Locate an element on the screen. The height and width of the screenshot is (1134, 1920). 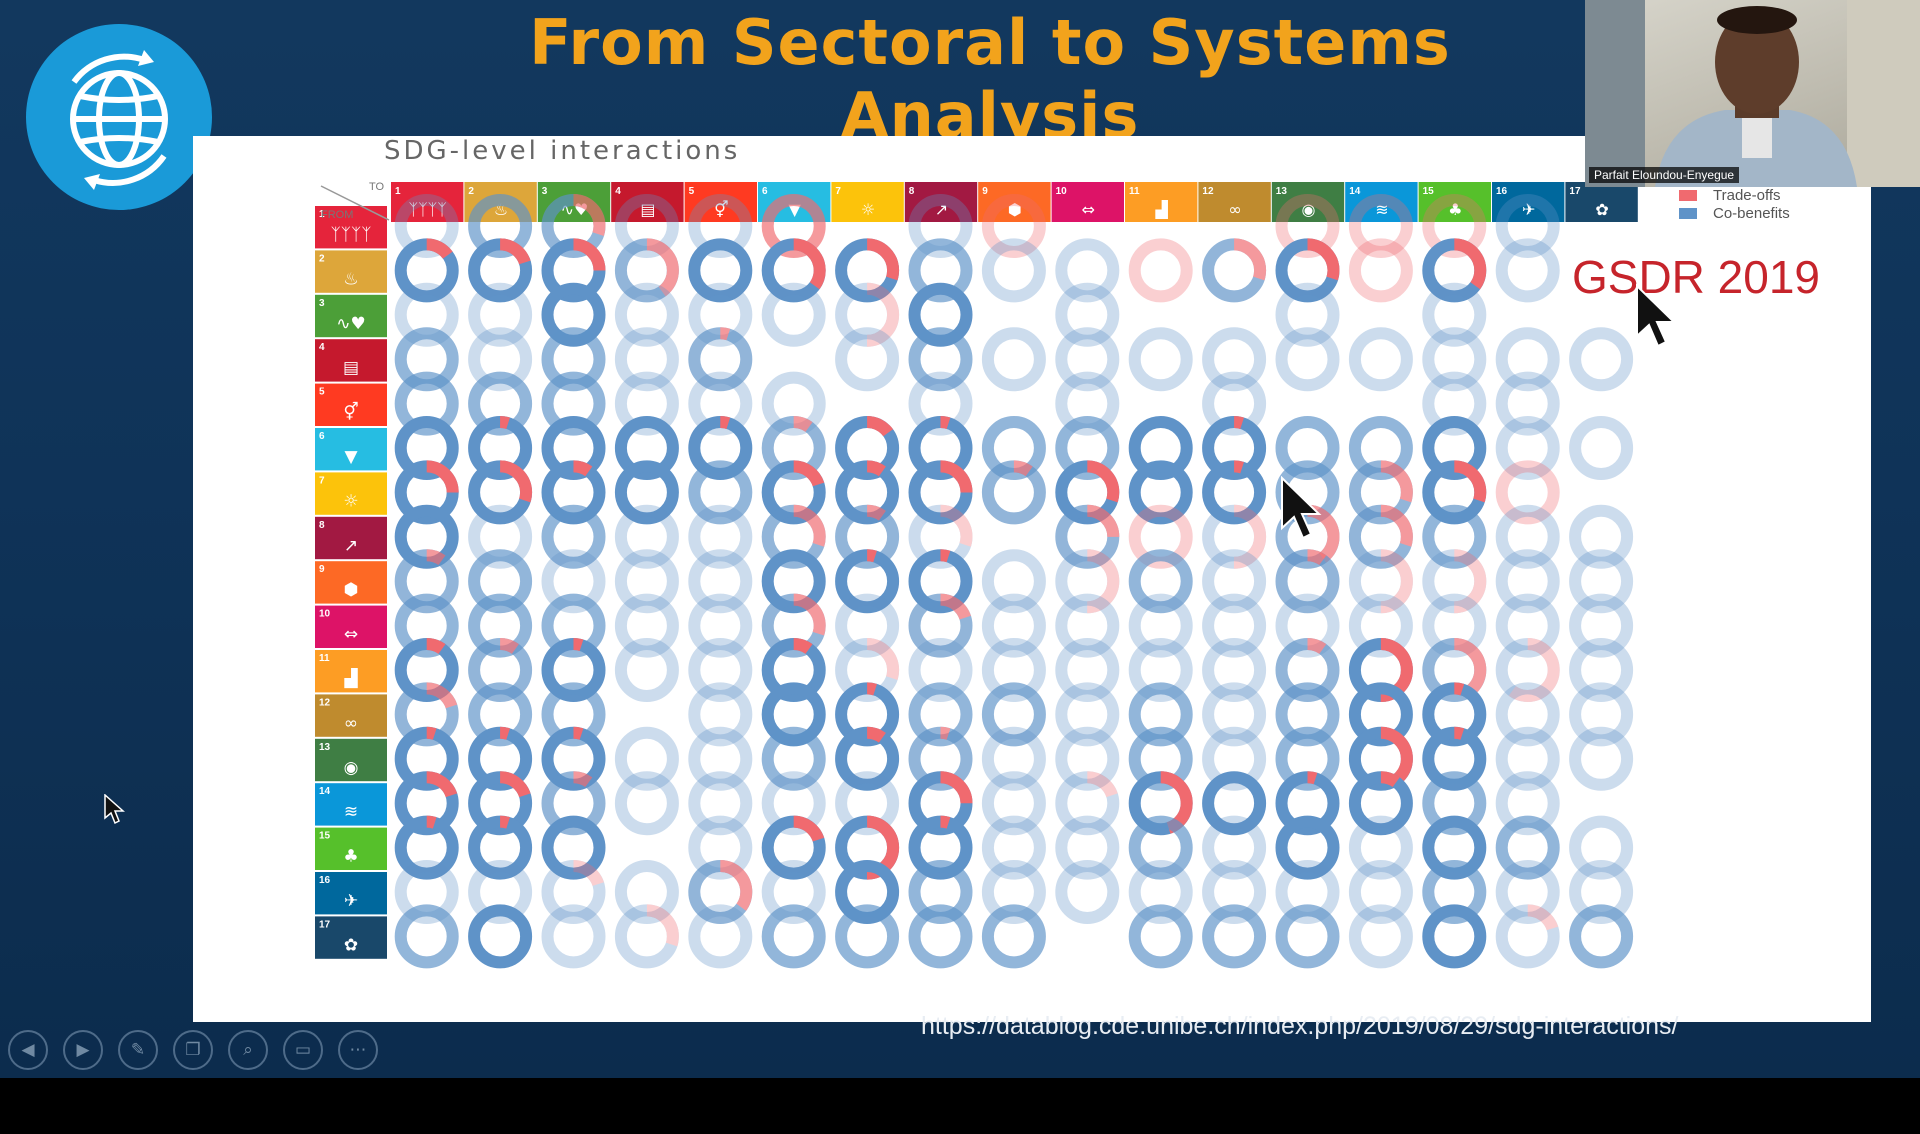
sdg-row-header: 15 ♣ is located at coordinates (351, 848).